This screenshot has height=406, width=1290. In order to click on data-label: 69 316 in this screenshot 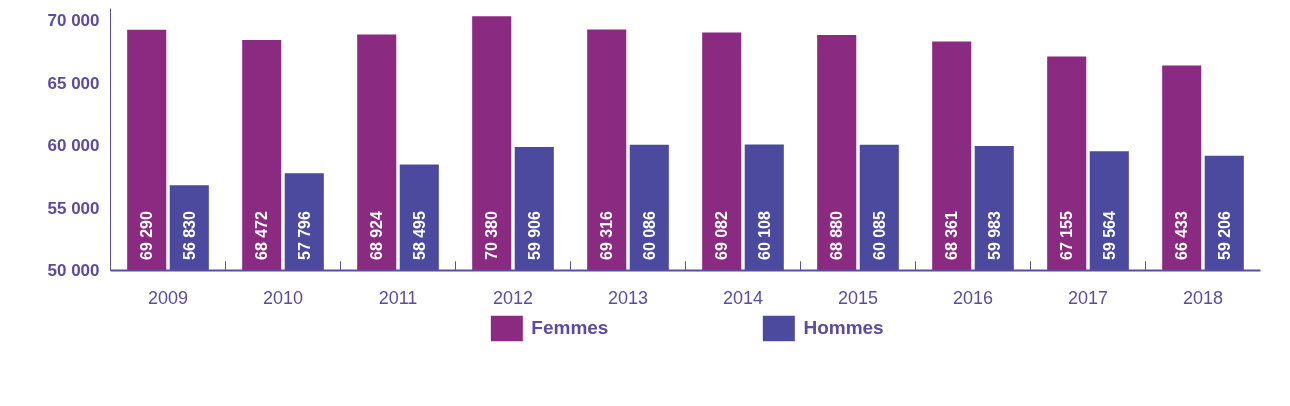, I will do `click(607, 235)`.